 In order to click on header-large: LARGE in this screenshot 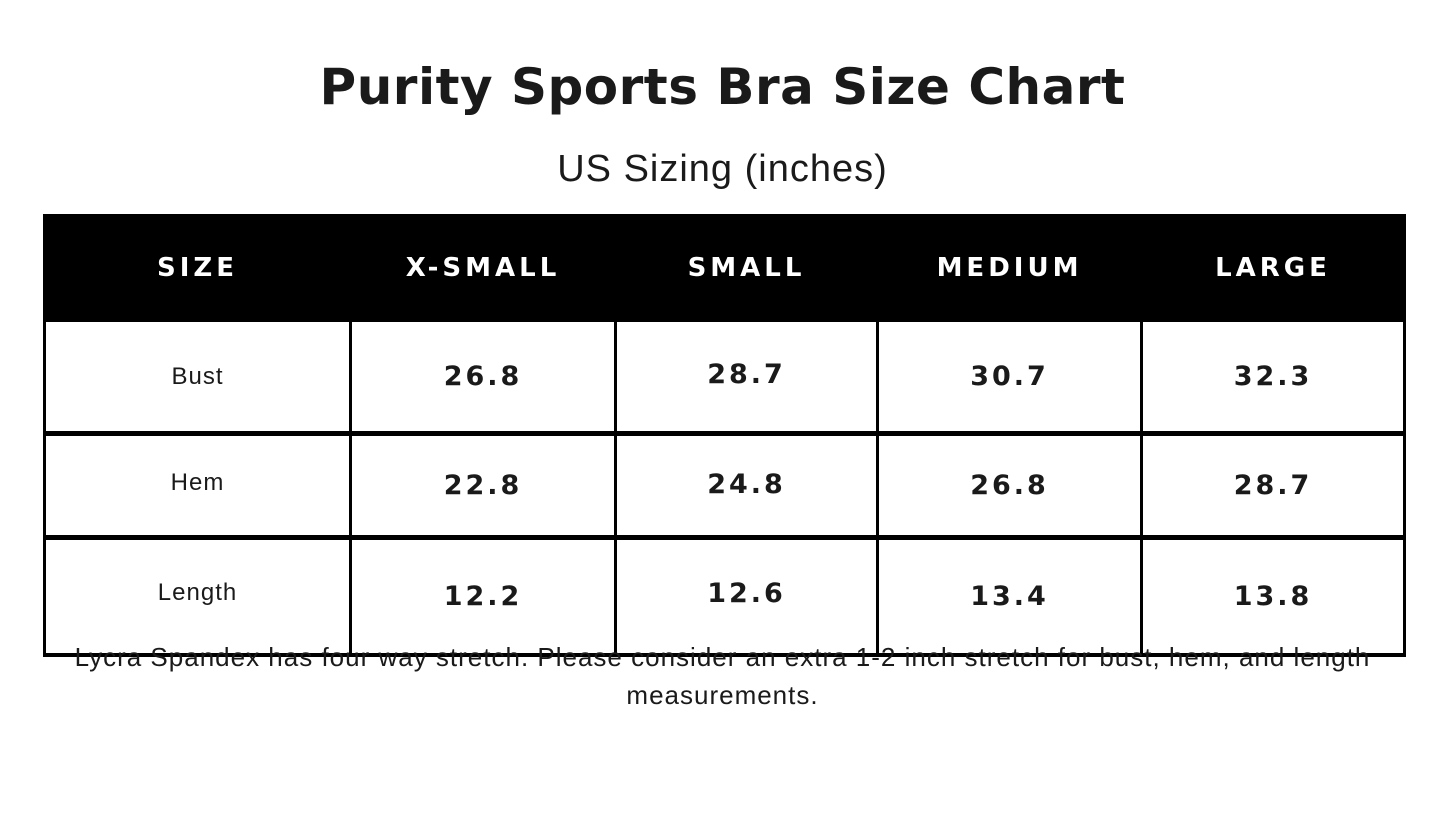, I will do `click(1273, 268)`.